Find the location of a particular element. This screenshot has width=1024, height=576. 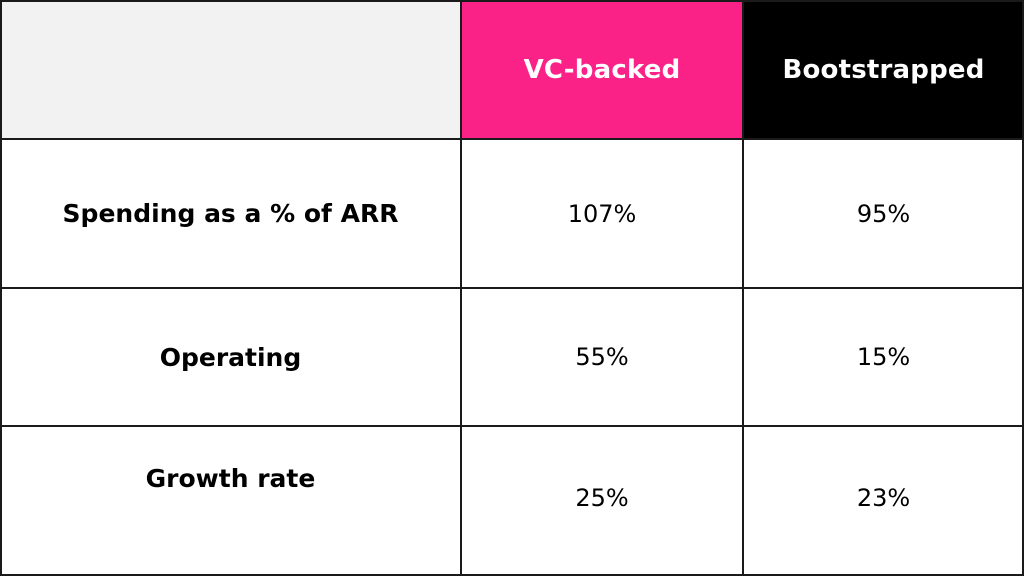

value-operating-vc-backed: 55% is located at coordinates (602, 357).